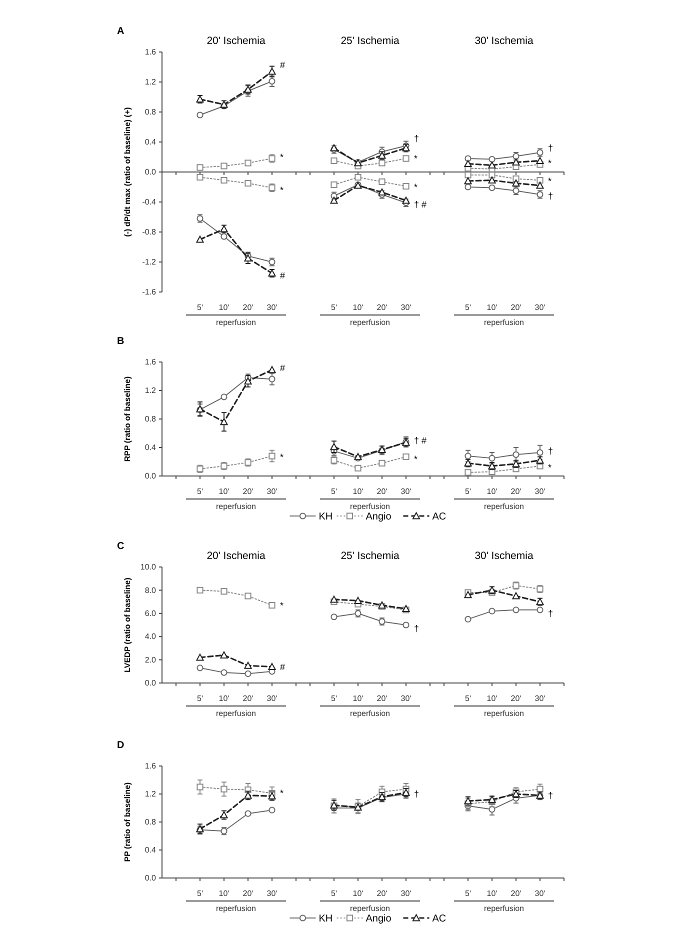 Image resolution: width=693 pixels, height=929 pixels. What do you see at coordinates (148, 567) in the screenshot?
I see `y-tick-label: 10.0` at bounding box center [148, 567].